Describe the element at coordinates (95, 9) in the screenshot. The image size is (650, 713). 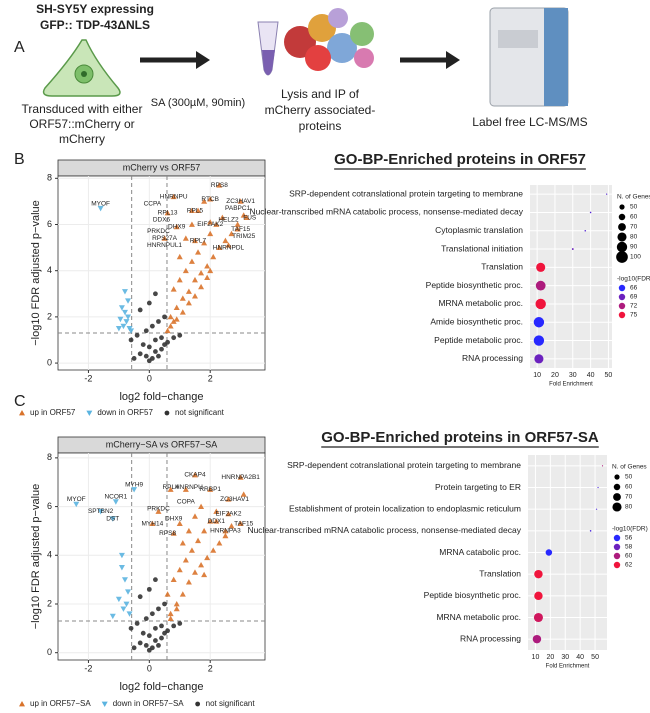
I see `cell-title: SH-SY5Y expressing` at that location.